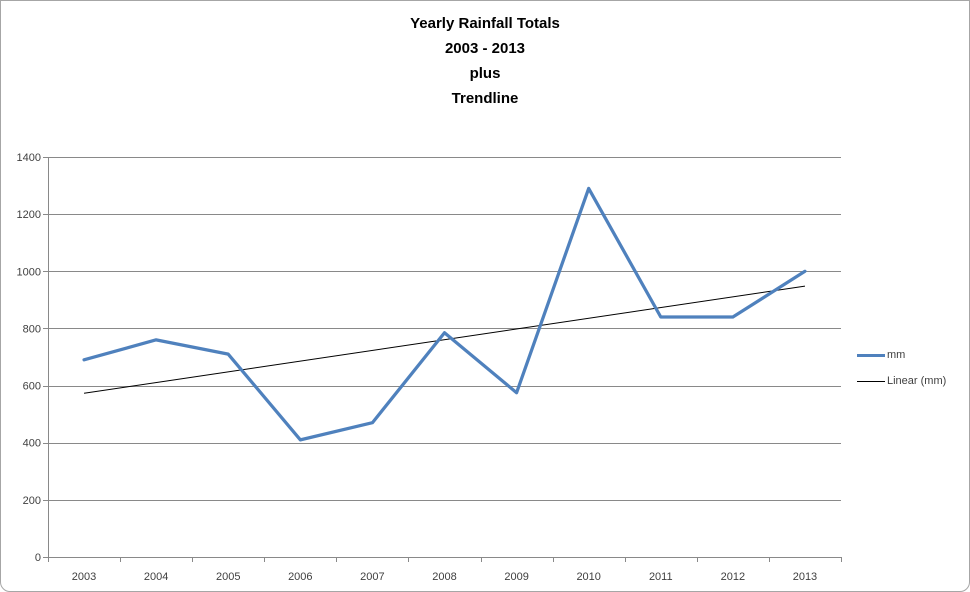 The height and width of the screenshot is (592, 970). I want to click on x-axis-tick-label: 2003, so click(84, 577).